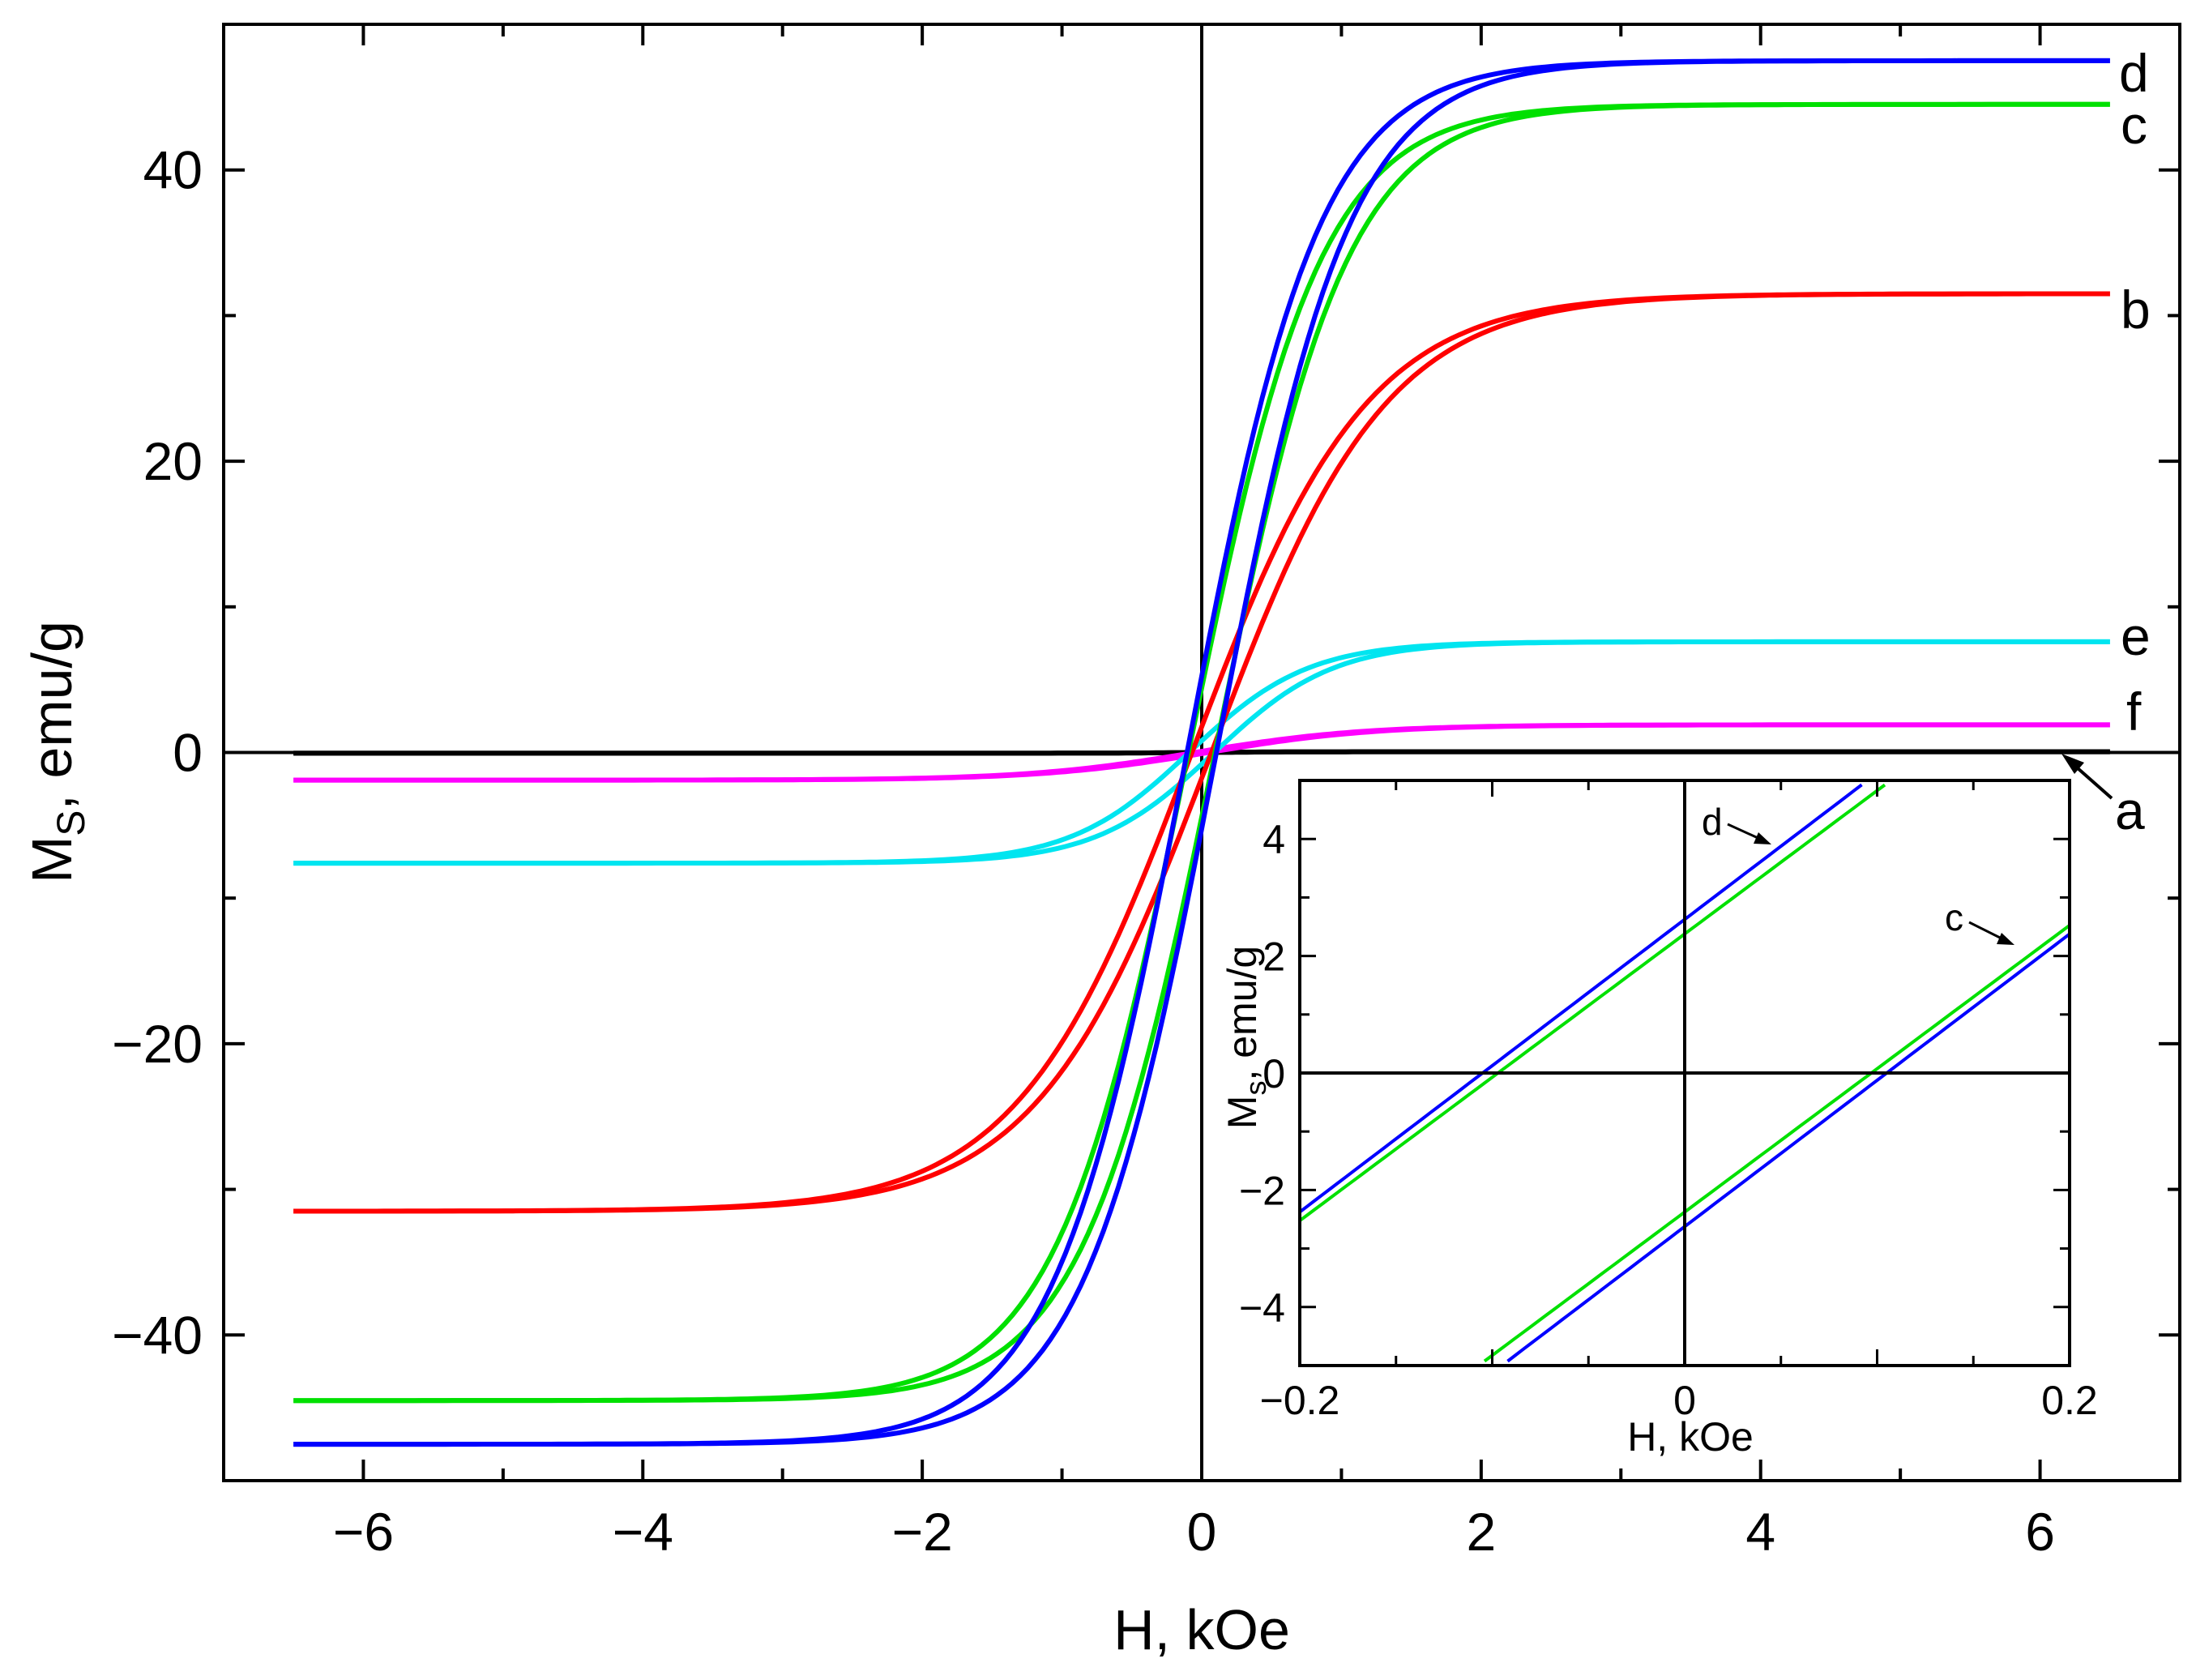 The width and height of the screenshot is (2196, 1680). I want to click on inset-series-c-upper-branch, so click(1592, 1002).